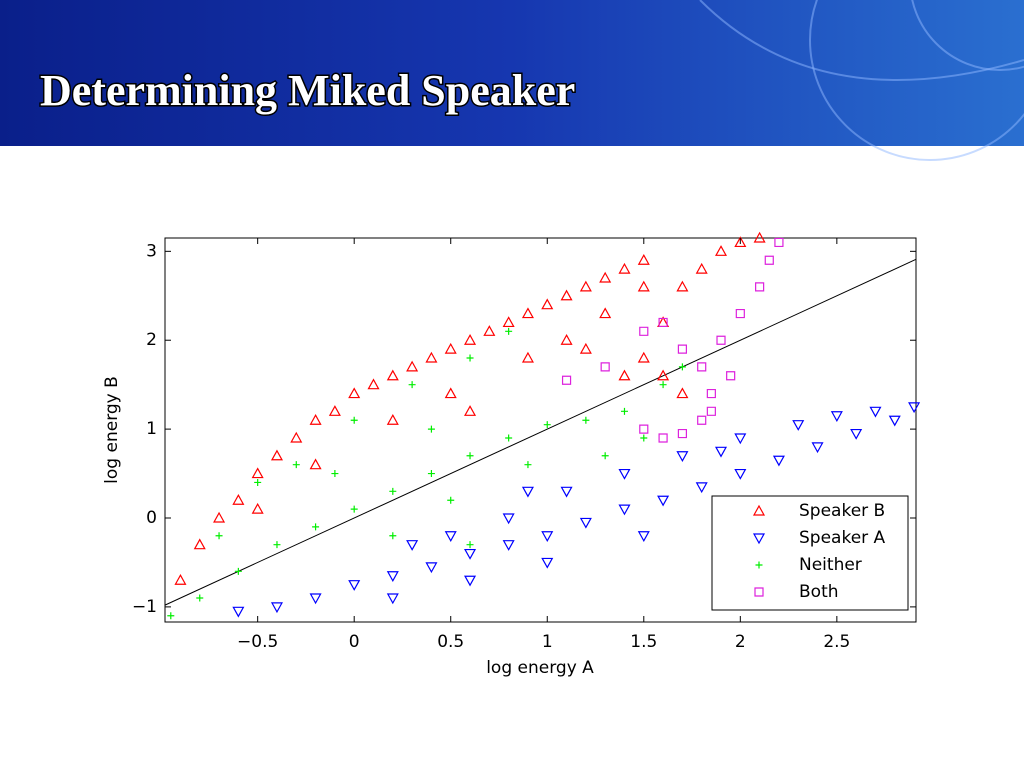  I want to click on legend-label: Speaker A, so click(842, 538).